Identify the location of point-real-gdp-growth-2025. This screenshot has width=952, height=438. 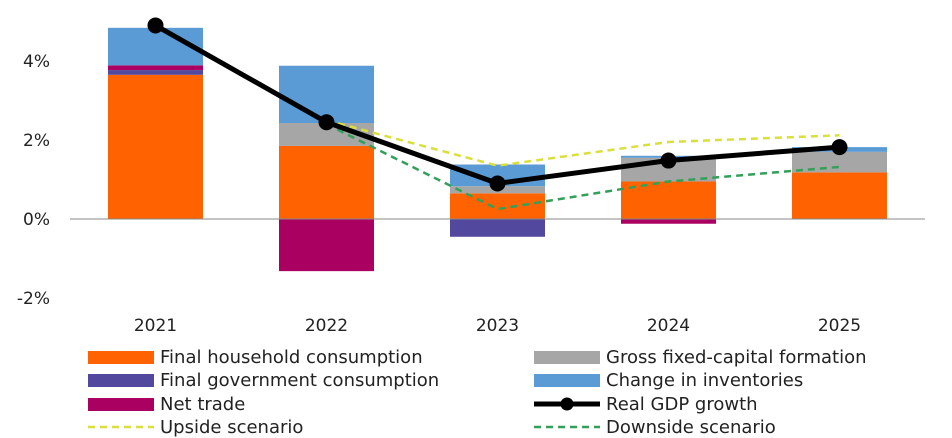
(839, 147).